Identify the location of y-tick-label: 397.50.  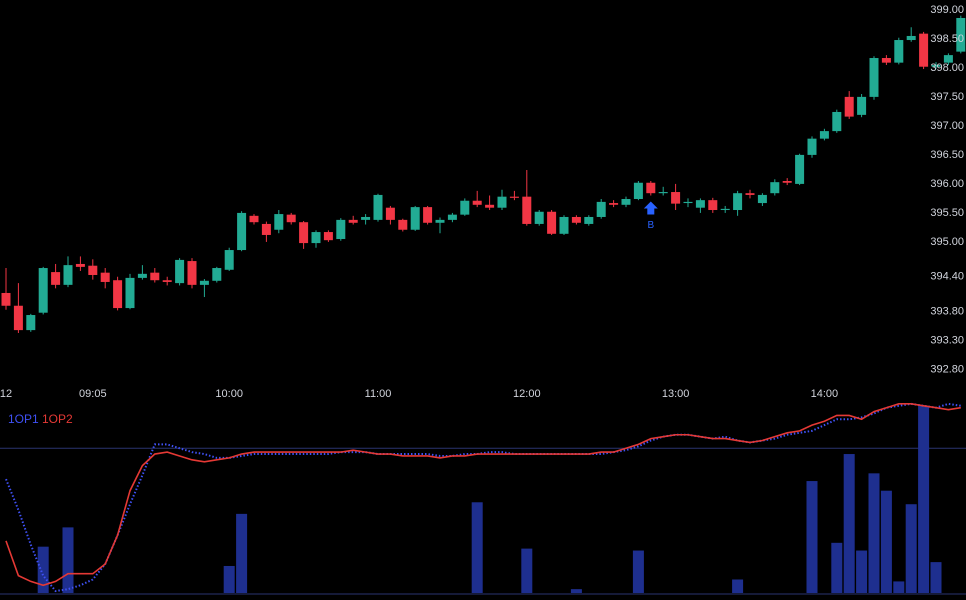
(947, 97).